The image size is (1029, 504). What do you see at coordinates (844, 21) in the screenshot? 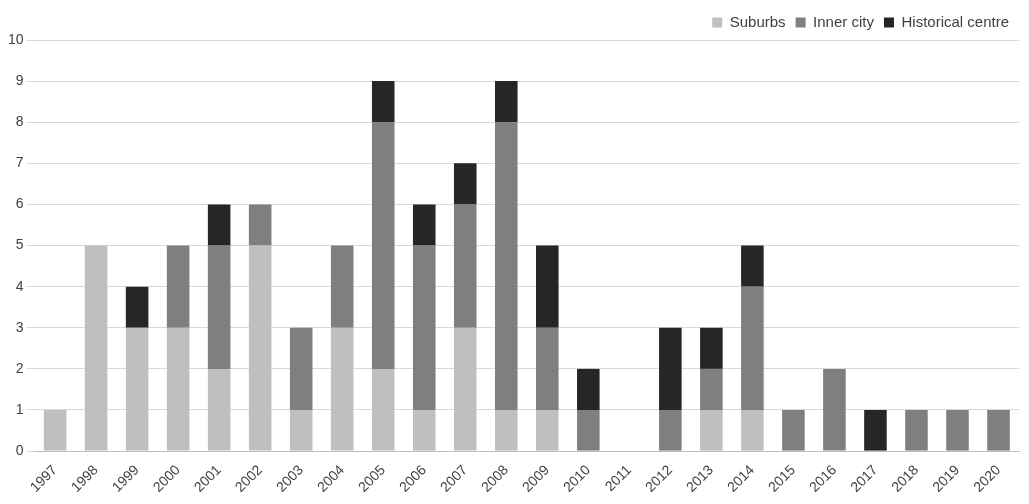
I see `legend-label: Inner city` at bounding box center [844, 21].